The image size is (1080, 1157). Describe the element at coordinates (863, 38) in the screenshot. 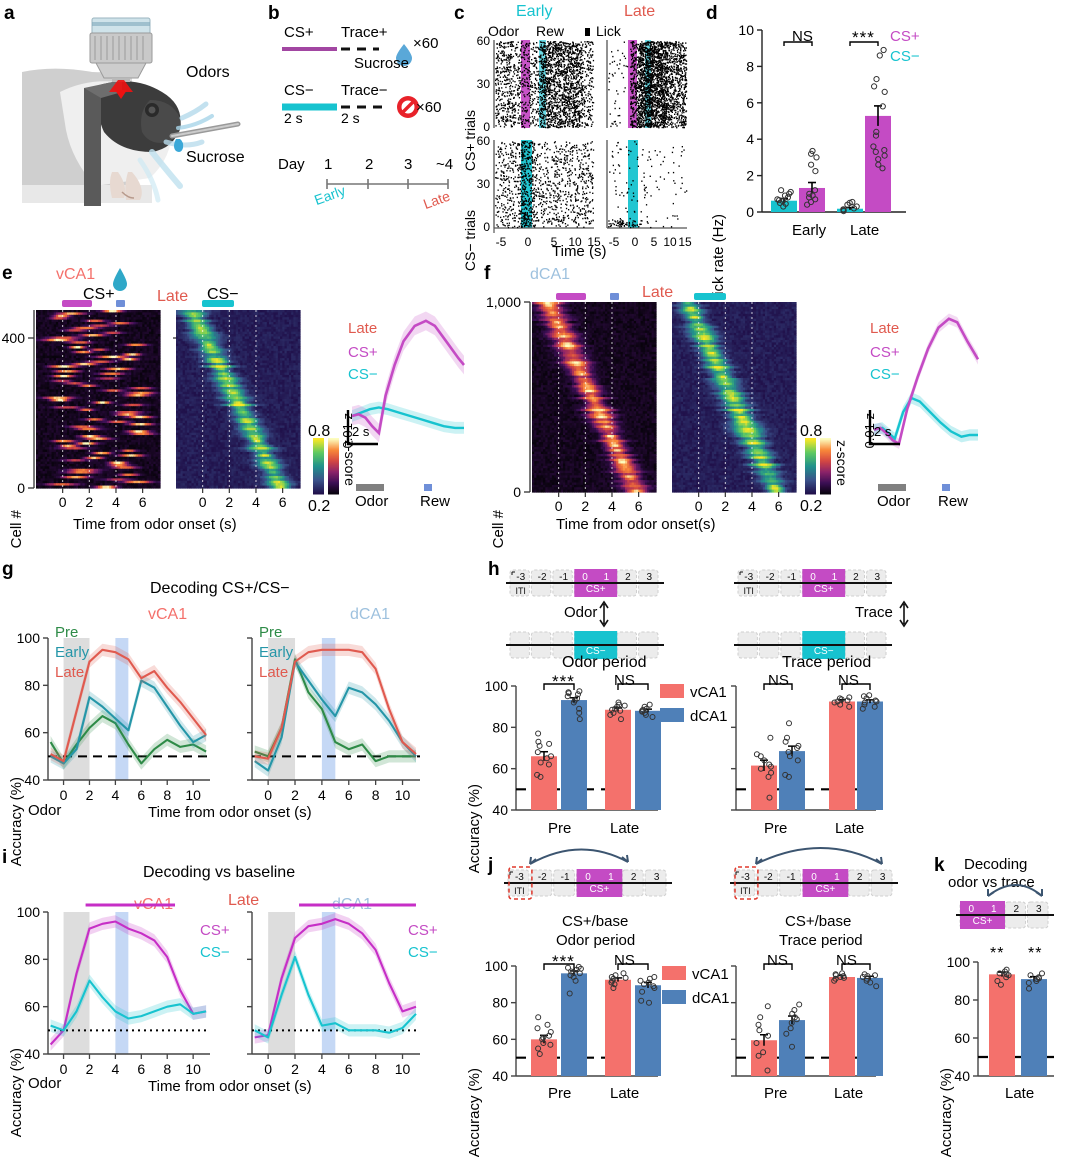

I see `panel-d-sig-late: ***` at that location.